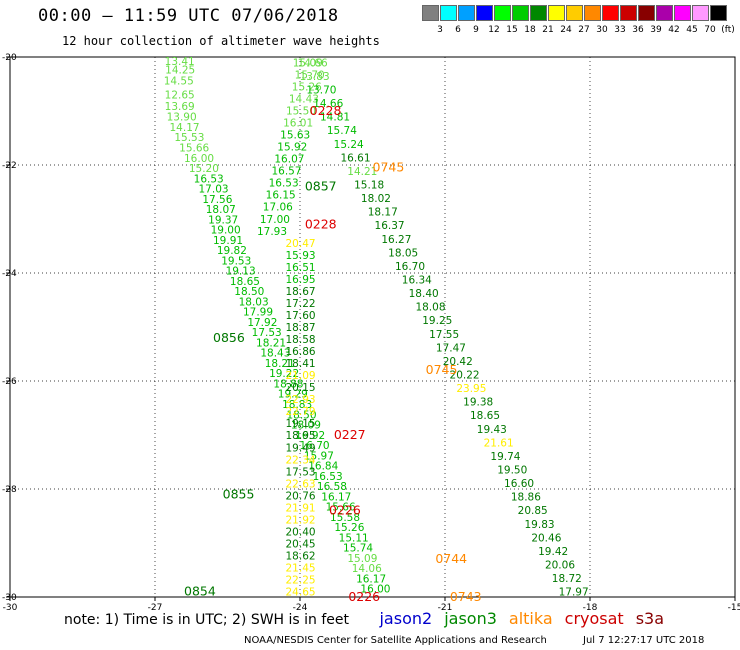 This screenshot has width=740, height=650. I want to click on track-point: 19.43, so click(492, 430).